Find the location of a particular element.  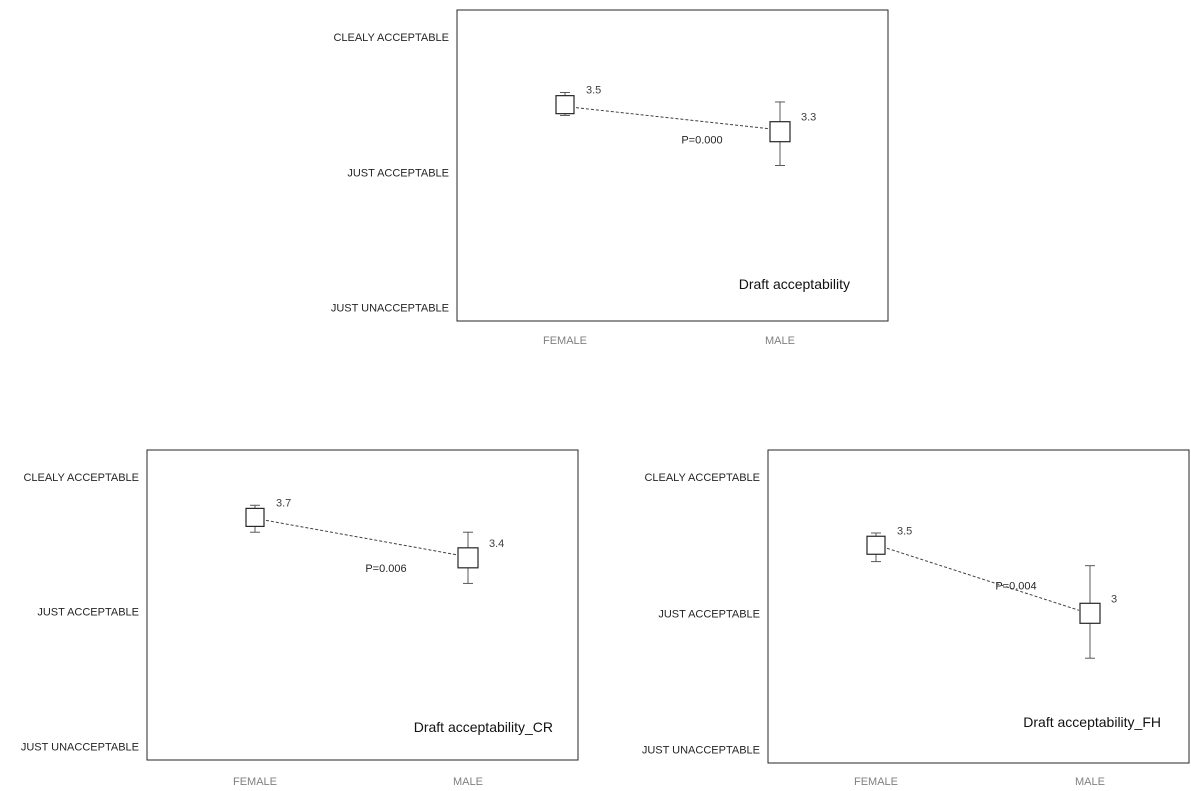

chart-title: Draft acceptability_FH is located at coordinates (1092, 722).